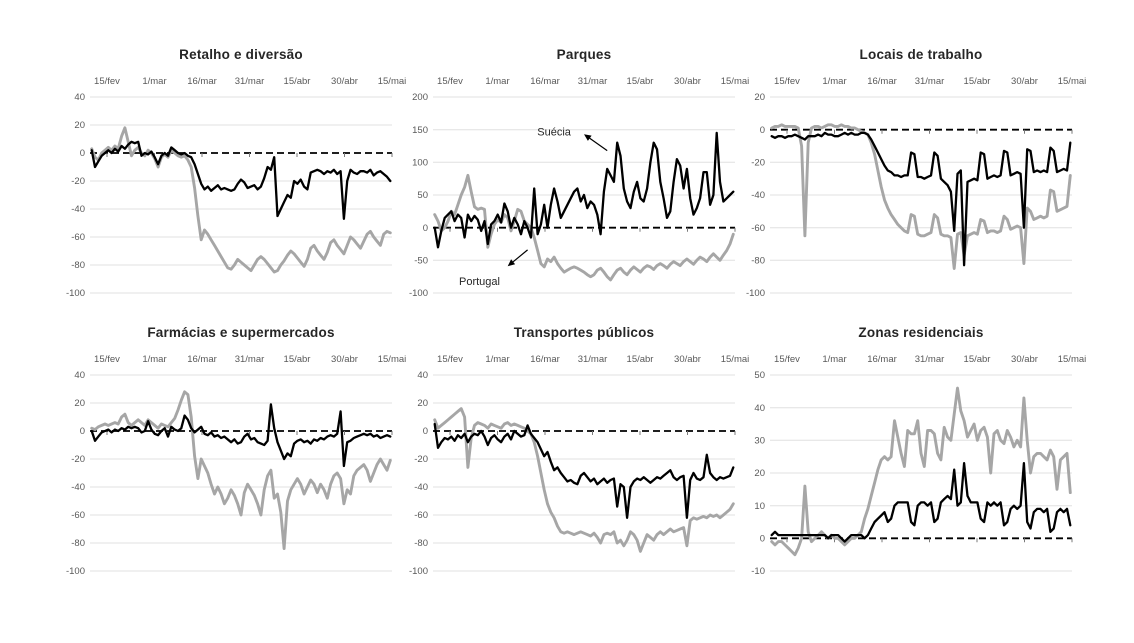 The width and height of the screenshot is (1134, 643). Describe the element at coordinates (759, 506) in the screenshot. I see `svg-text: 10` at that location.